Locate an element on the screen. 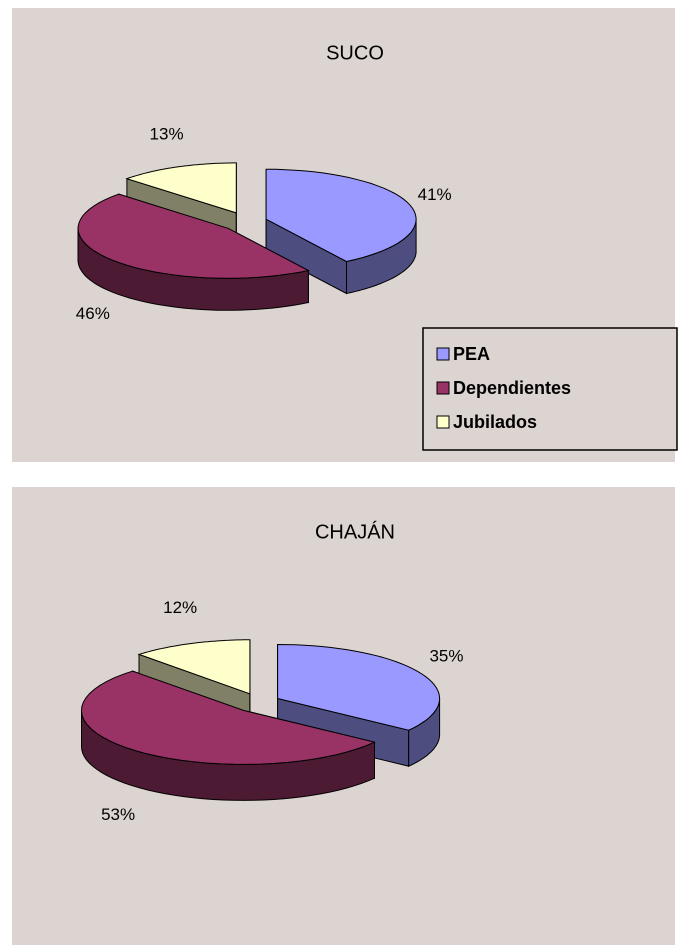  legend-label: PEA is located at coordinates (471, 354).